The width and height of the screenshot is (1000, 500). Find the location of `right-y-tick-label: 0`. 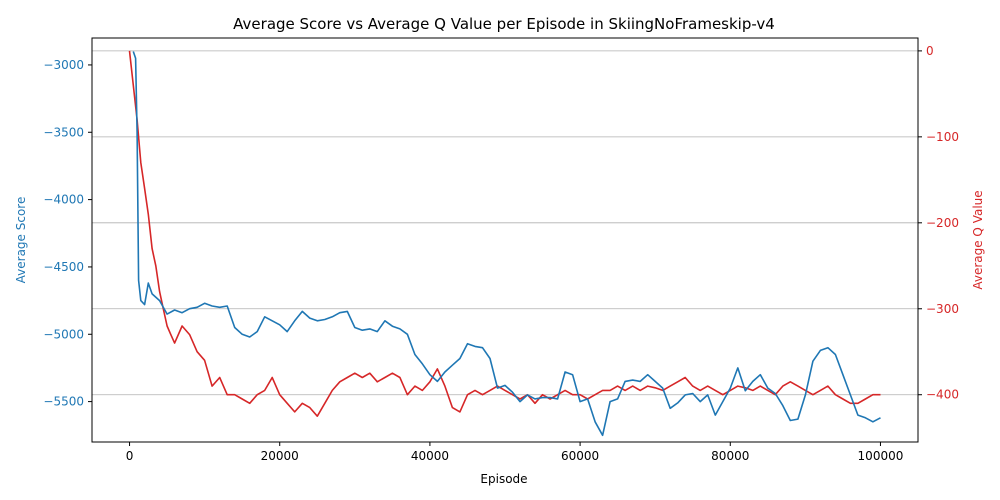

right-y-tick-label: 0 is located at coordinates (930, 51).